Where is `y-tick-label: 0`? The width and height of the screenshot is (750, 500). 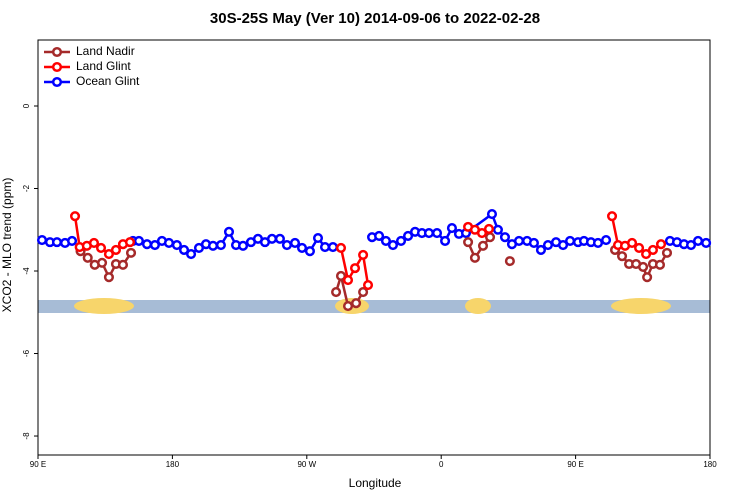 y-tick-label: 0 is located at coordinates (26, 105).